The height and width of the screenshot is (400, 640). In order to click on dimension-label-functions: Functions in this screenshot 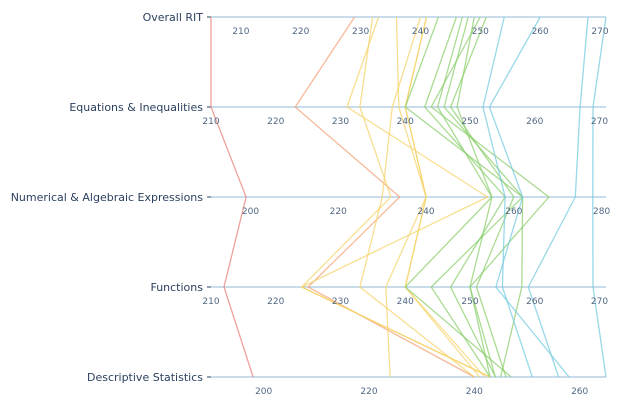, I will do `click(176, 287)`.